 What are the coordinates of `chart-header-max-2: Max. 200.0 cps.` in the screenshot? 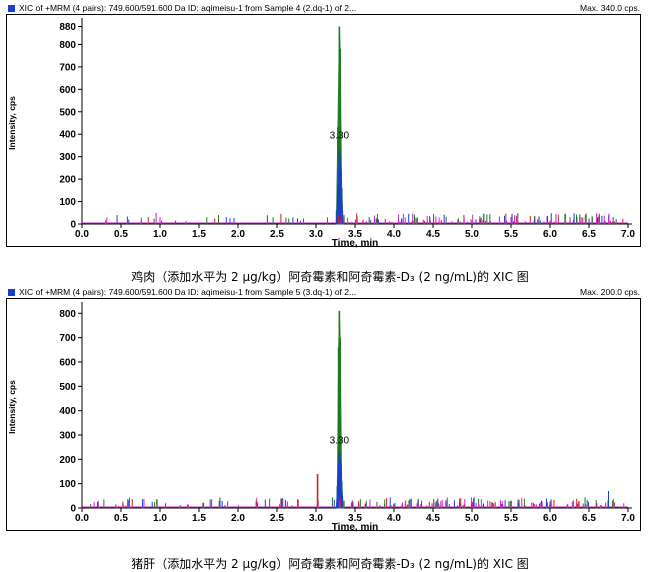 It's located at (609, 292).